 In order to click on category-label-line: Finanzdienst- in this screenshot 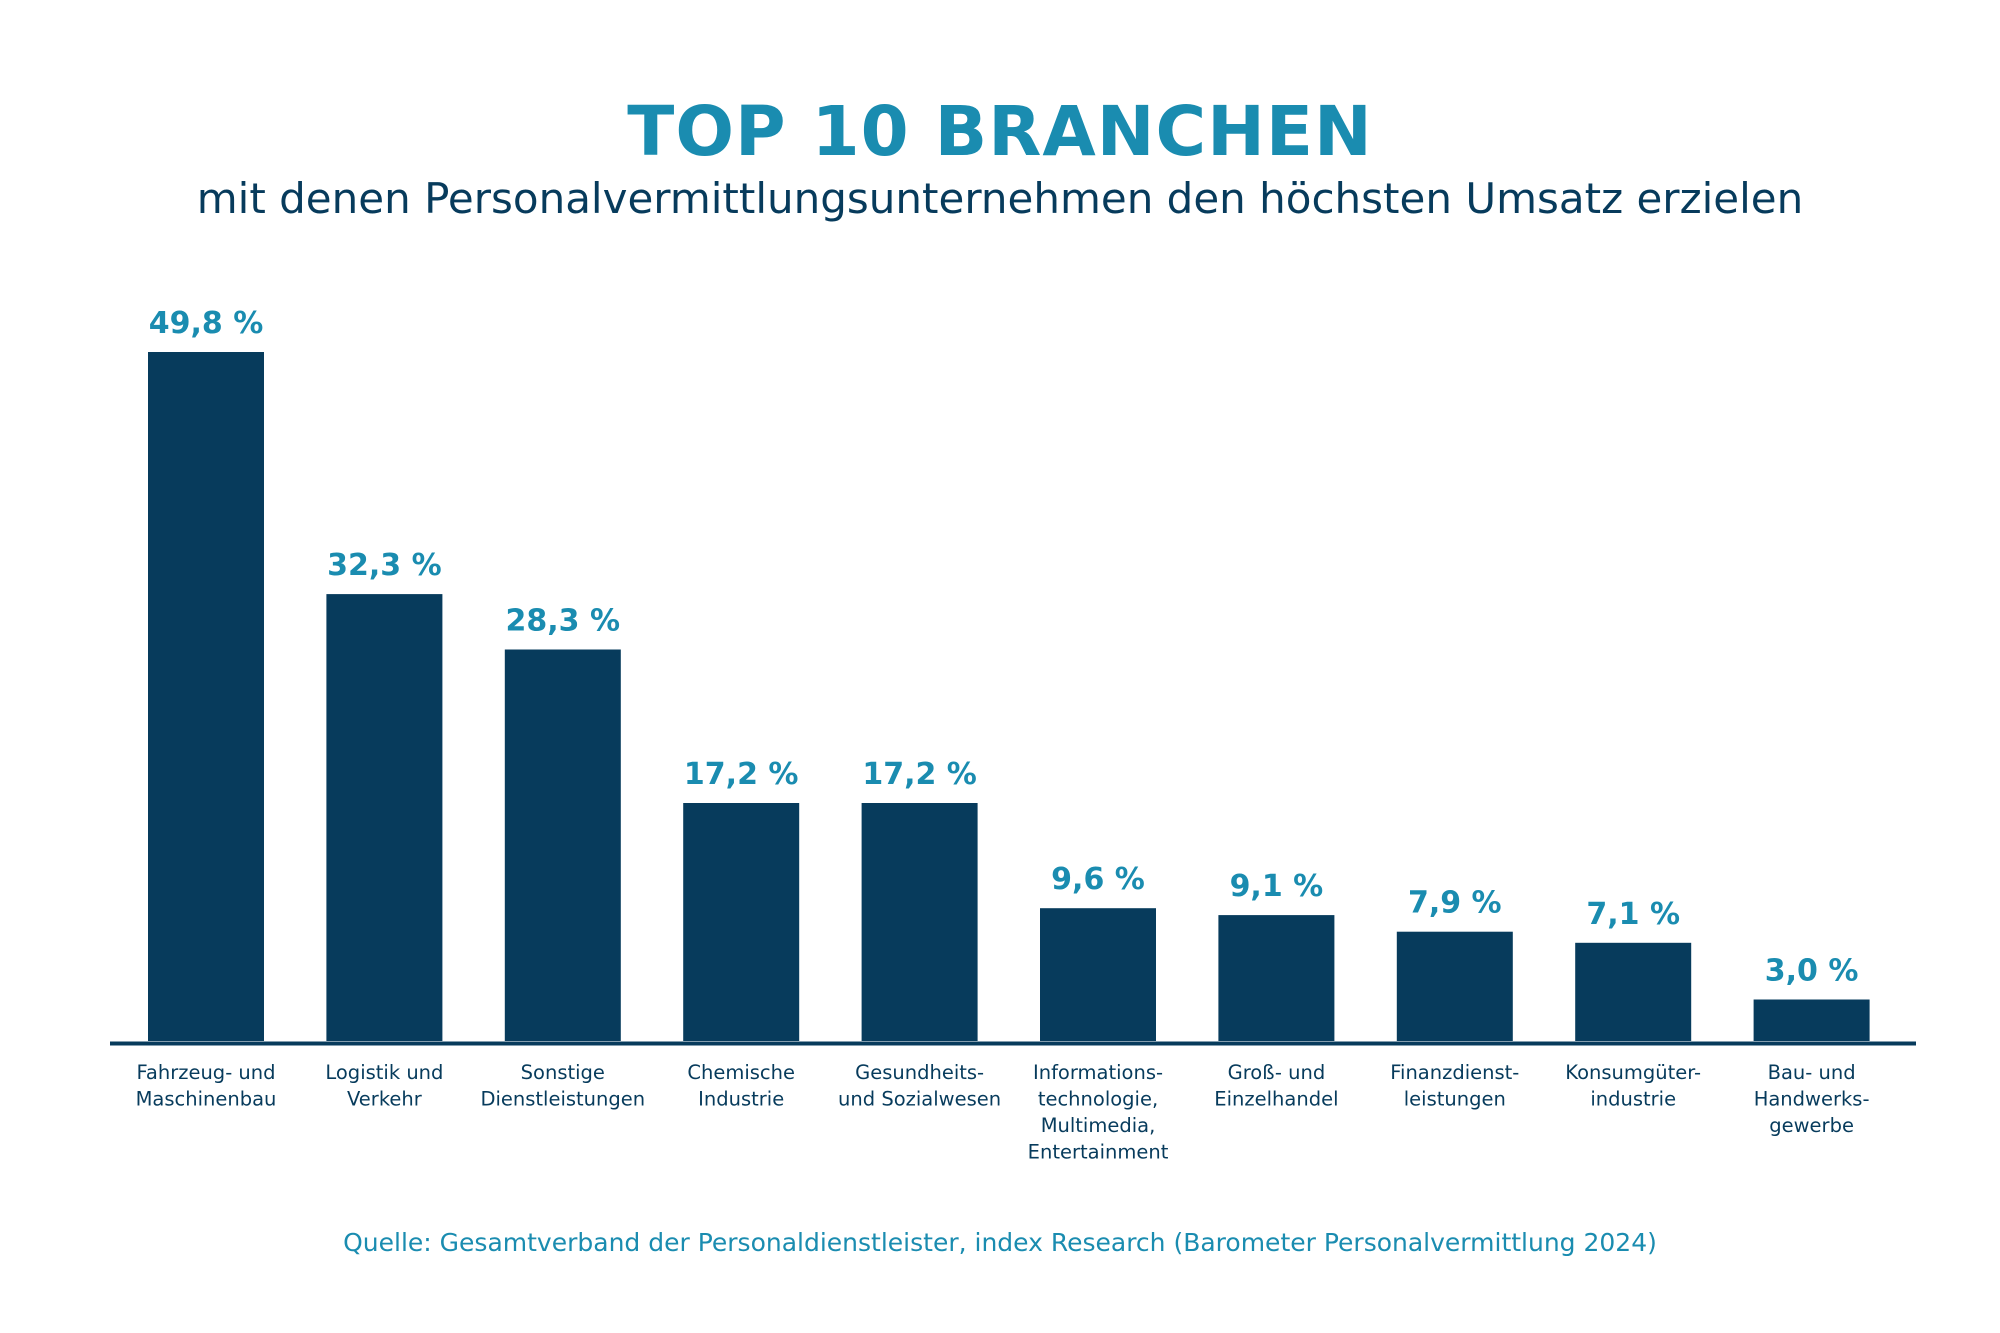, I will do `click(1454, 1072)`.